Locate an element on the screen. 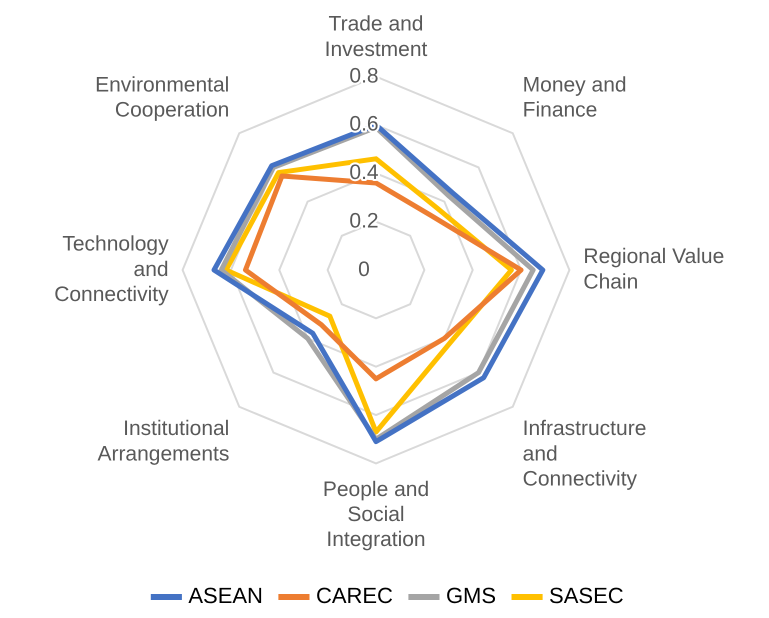  legend-label: SASEC is located at coordinates (586, 595).